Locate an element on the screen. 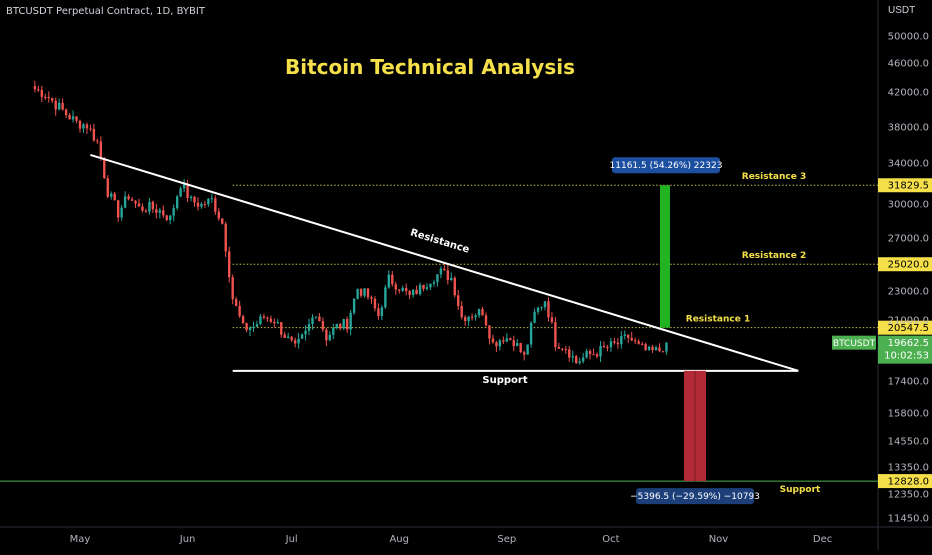 The width and height of the screenshot is (932, 555). measure-label-up: 11161.5 (54.26%) 22323 is located at coordinates (666, 166).